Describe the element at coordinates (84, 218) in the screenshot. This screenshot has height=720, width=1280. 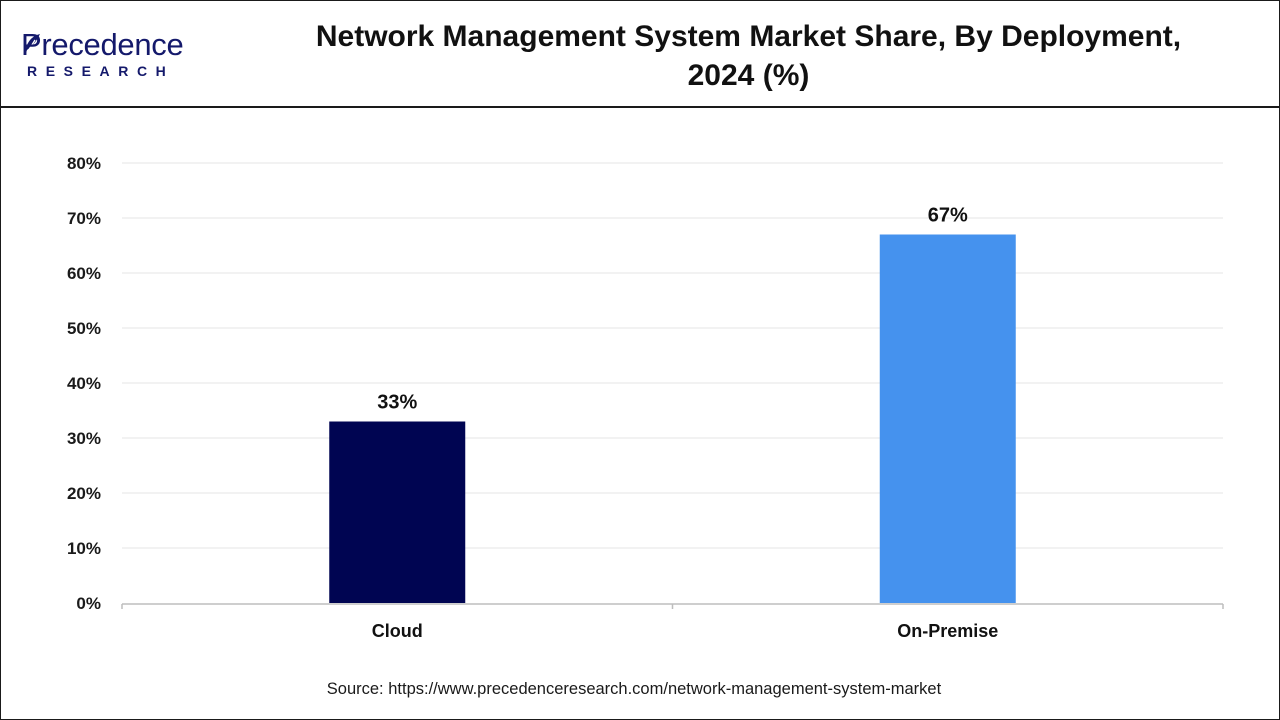
I see `y-tick-label: 70%` at that location.